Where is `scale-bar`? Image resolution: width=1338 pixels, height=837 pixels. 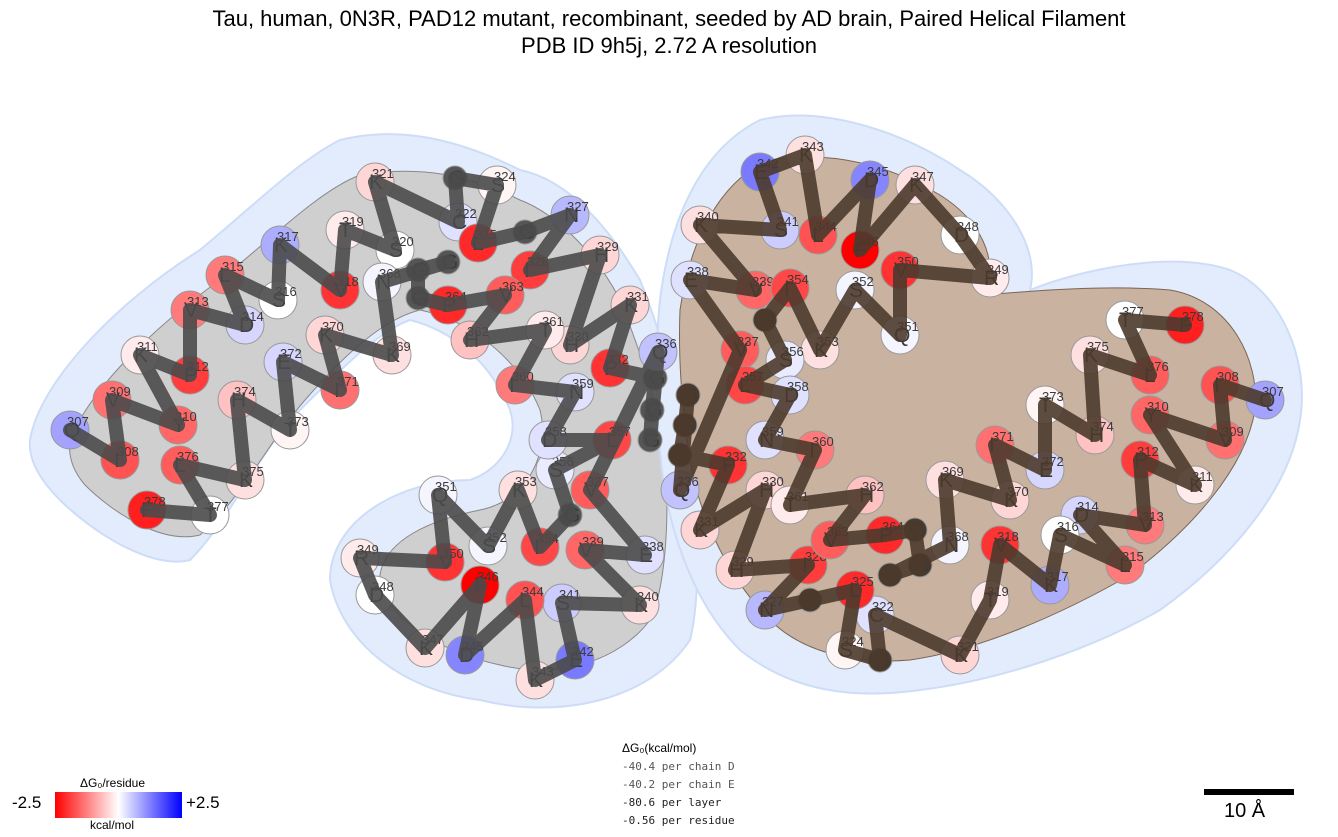
scale-bar is located at coordinates (1249, 792).